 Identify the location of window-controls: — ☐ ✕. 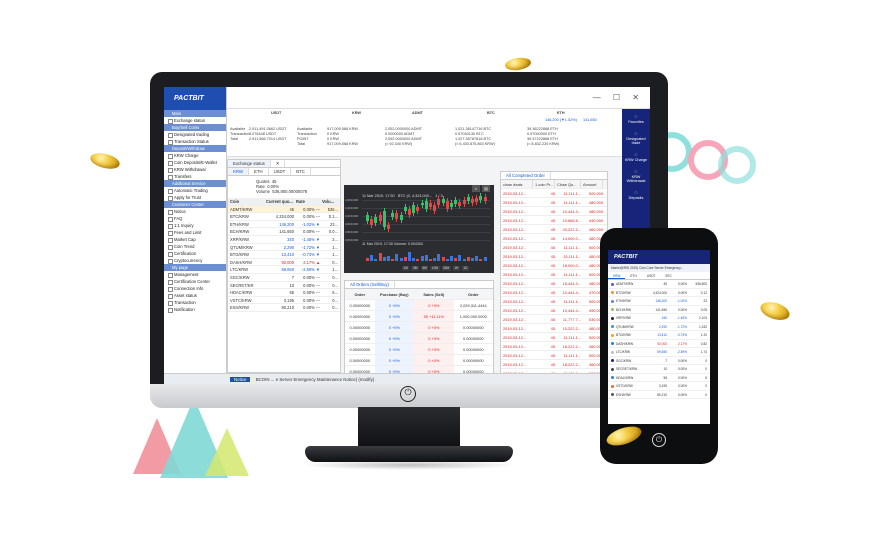
(618, 97).